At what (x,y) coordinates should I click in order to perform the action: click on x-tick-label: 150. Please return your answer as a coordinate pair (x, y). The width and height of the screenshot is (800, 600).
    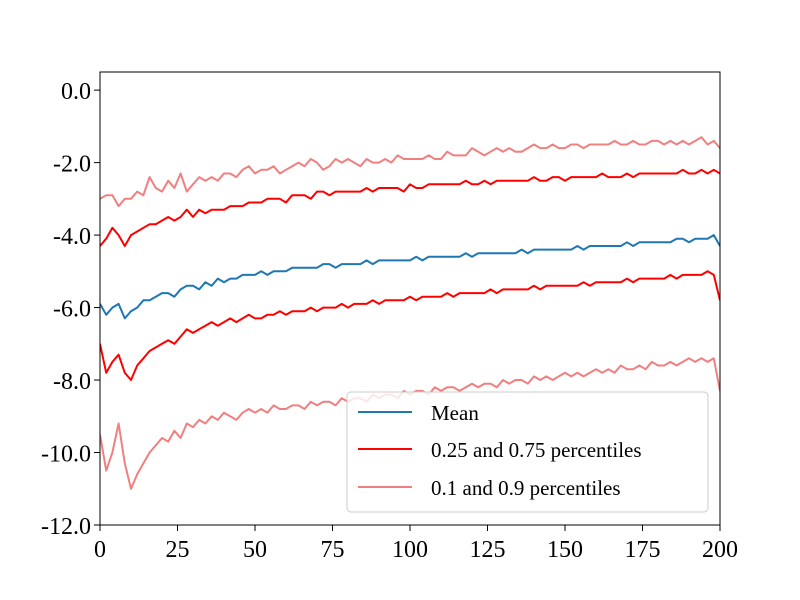
    Looking at the image, I should click on (565, 550).